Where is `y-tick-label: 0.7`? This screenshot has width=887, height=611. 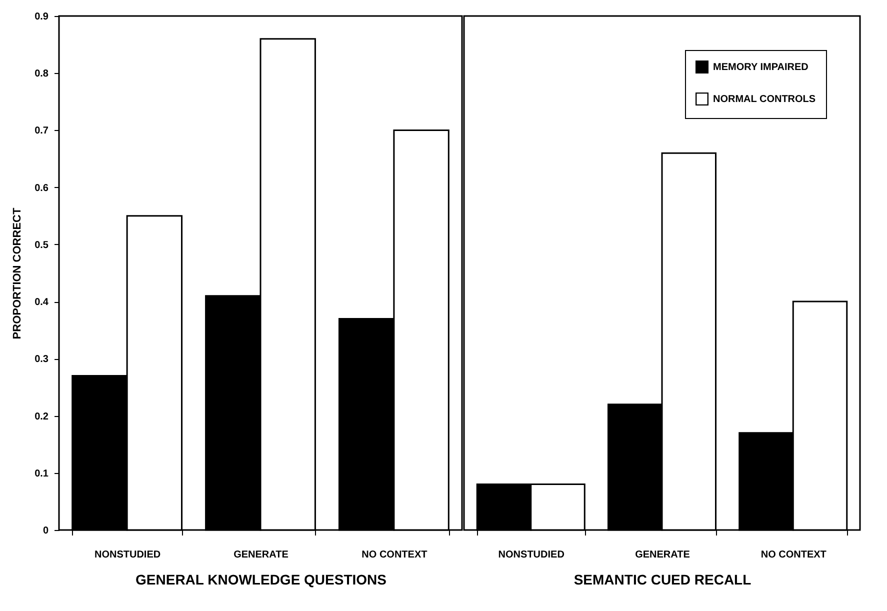 y-tick-label: 0.7 is located at coordinates (41, 131).